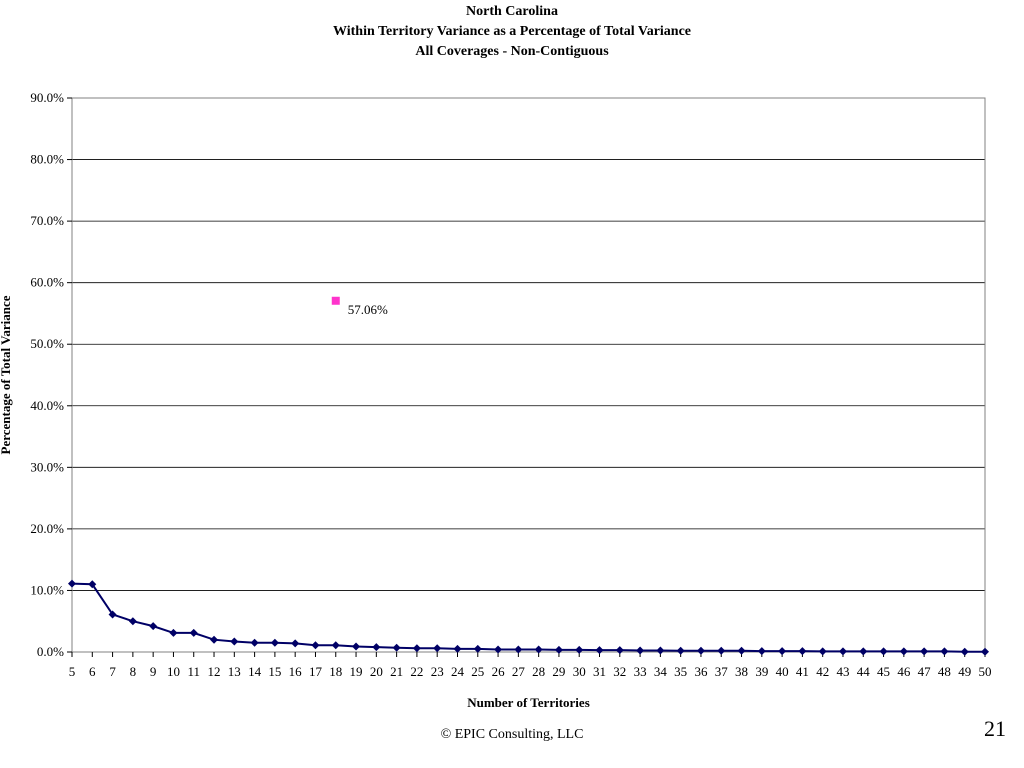  I want to click on x-tick-label: 14, so click(255, 671).